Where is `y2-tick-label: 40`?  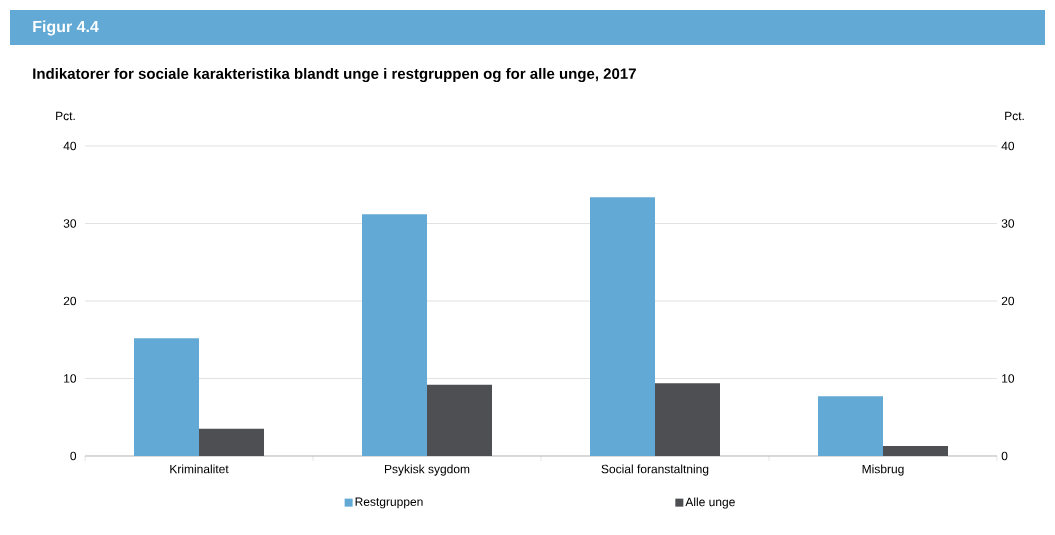 y2-tick-label: 40 is located at coordinates (1008, 146).